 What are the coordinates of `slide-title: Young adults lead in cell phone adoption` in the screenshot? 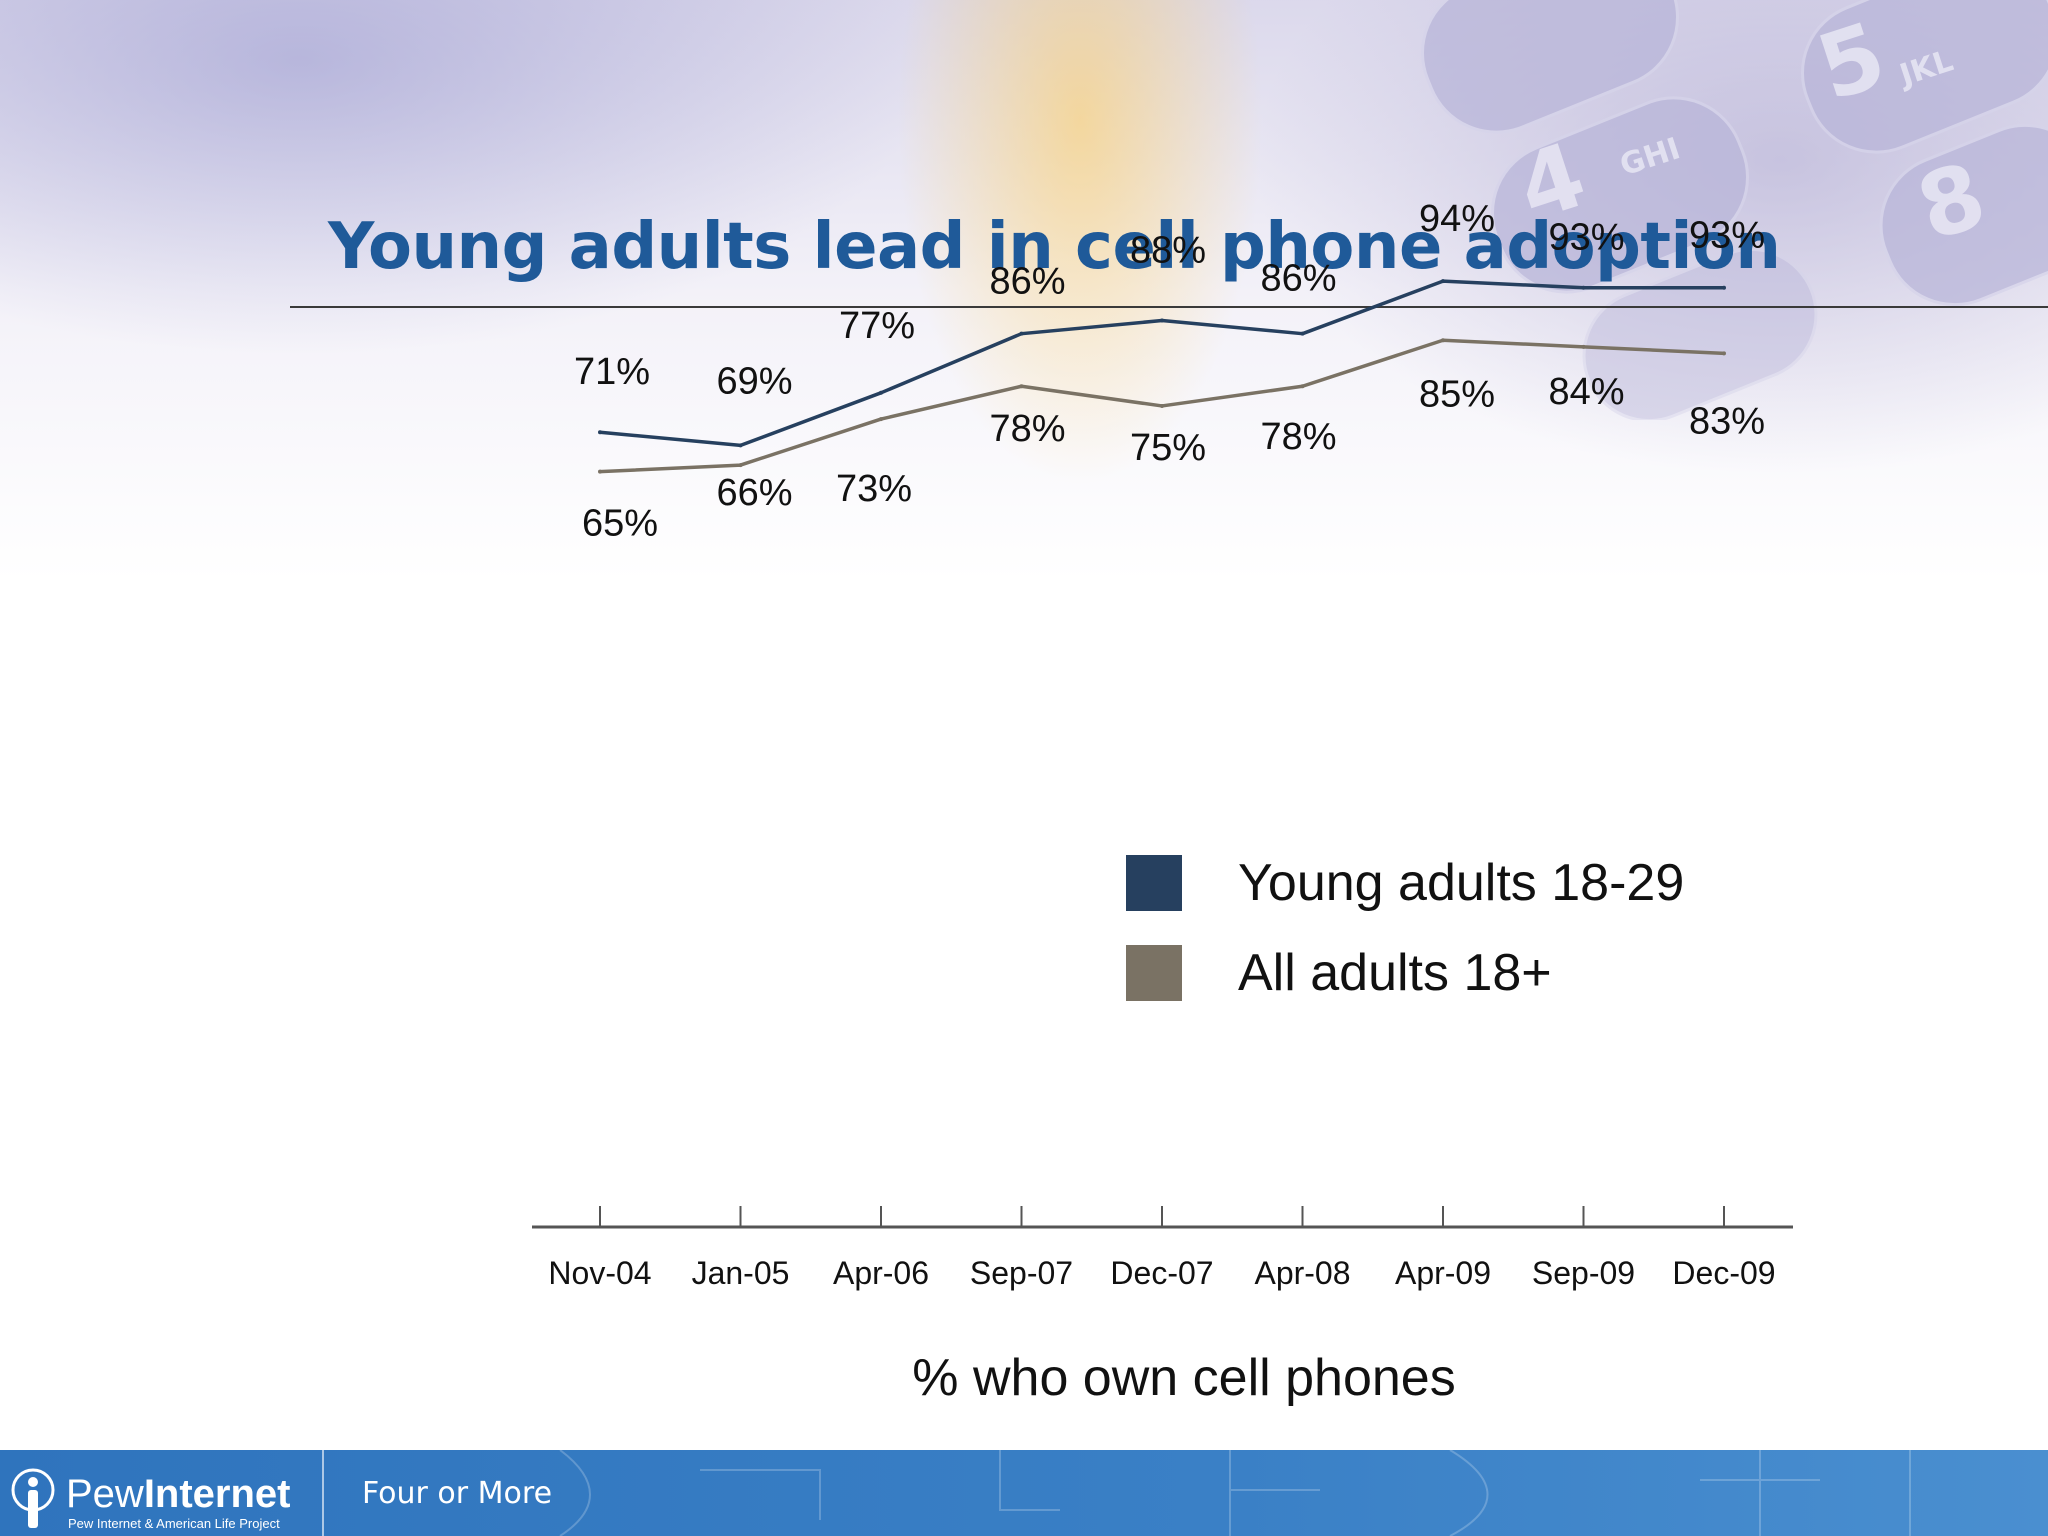 It's located at (1054, 247).